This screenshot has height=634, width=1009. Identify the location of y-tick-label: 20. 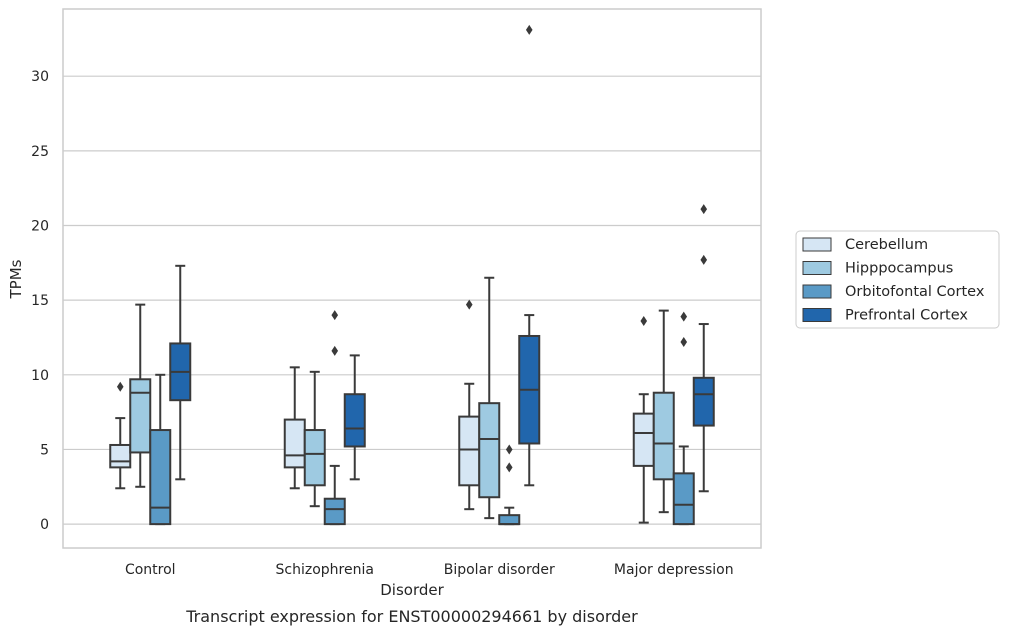
(40, 226).